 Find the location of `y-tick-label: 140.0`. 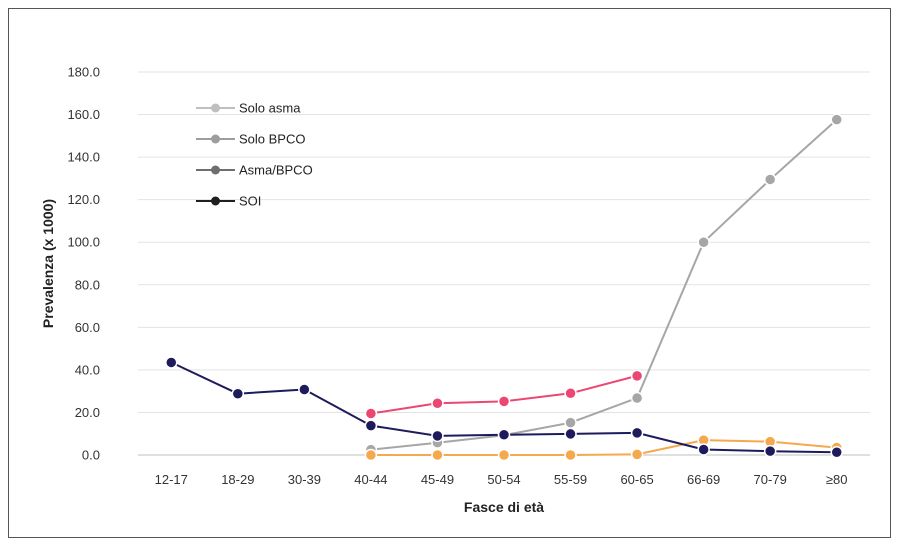

y-tick-label: 140.0 is located at coordinates (83, 157).